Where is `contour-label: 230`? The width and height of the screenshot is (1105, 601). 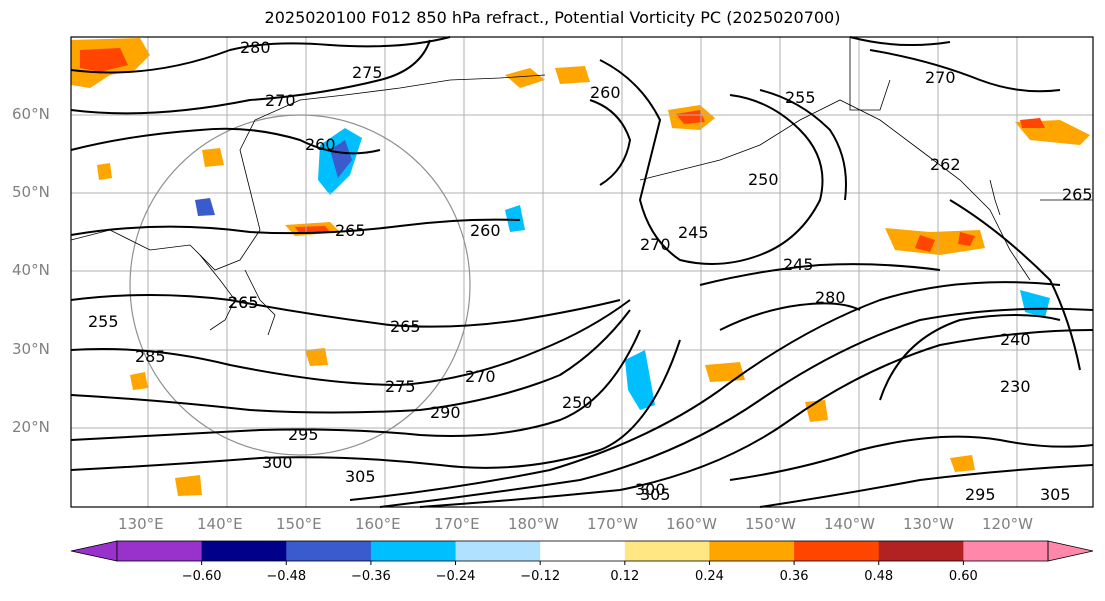
contour-label: 230 is located at coordinates (1015, 386).